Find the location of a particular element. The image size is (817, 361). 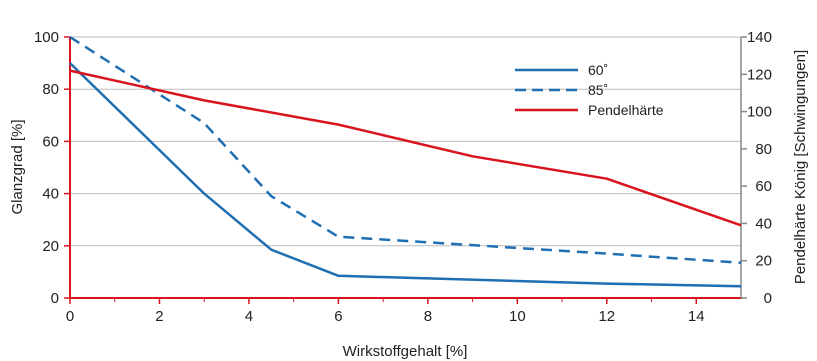

y2-tick-label-3: 60 is located at coordinates (763, 186).